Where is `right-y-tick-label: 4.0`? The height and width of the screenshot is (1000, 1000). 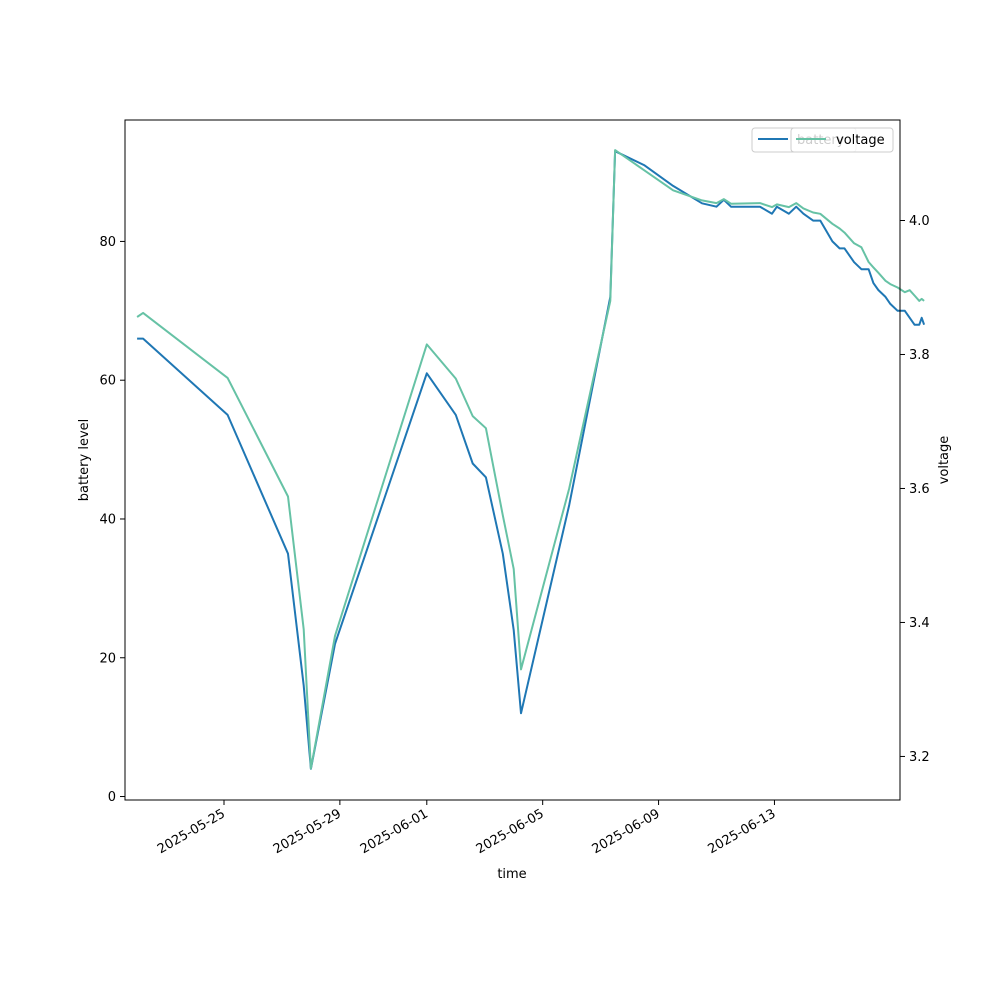
right-y-tick-label: 4.0 is located at coordinates (919, 221).